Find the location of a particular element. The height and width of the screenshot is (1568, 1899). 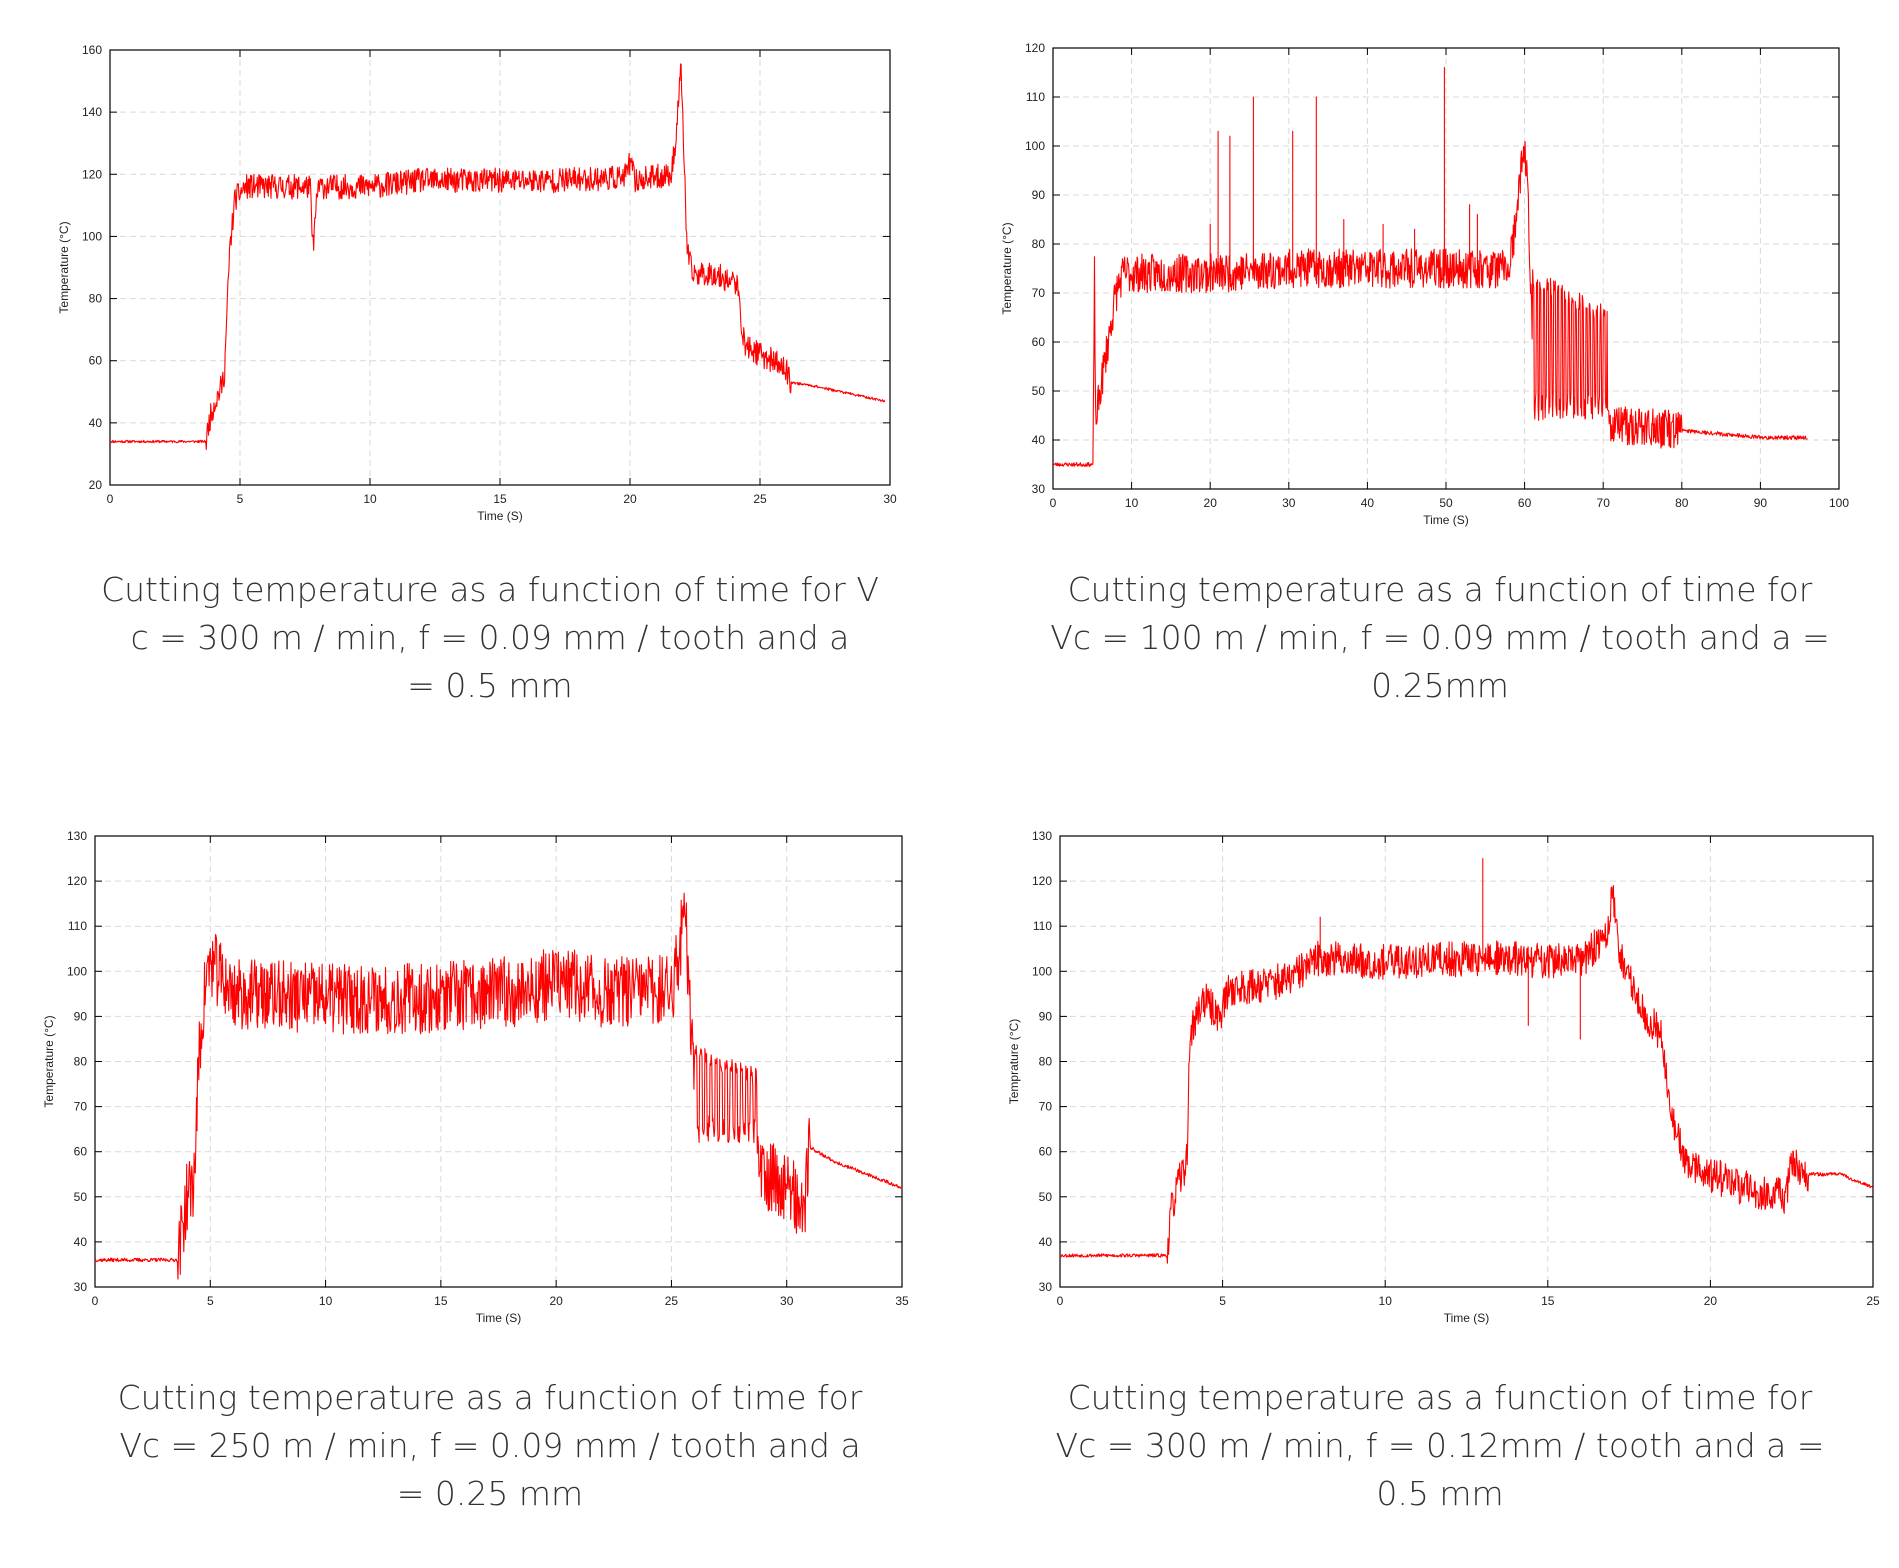

x-tick-label: 70 is located at coordinates (1604, 503).